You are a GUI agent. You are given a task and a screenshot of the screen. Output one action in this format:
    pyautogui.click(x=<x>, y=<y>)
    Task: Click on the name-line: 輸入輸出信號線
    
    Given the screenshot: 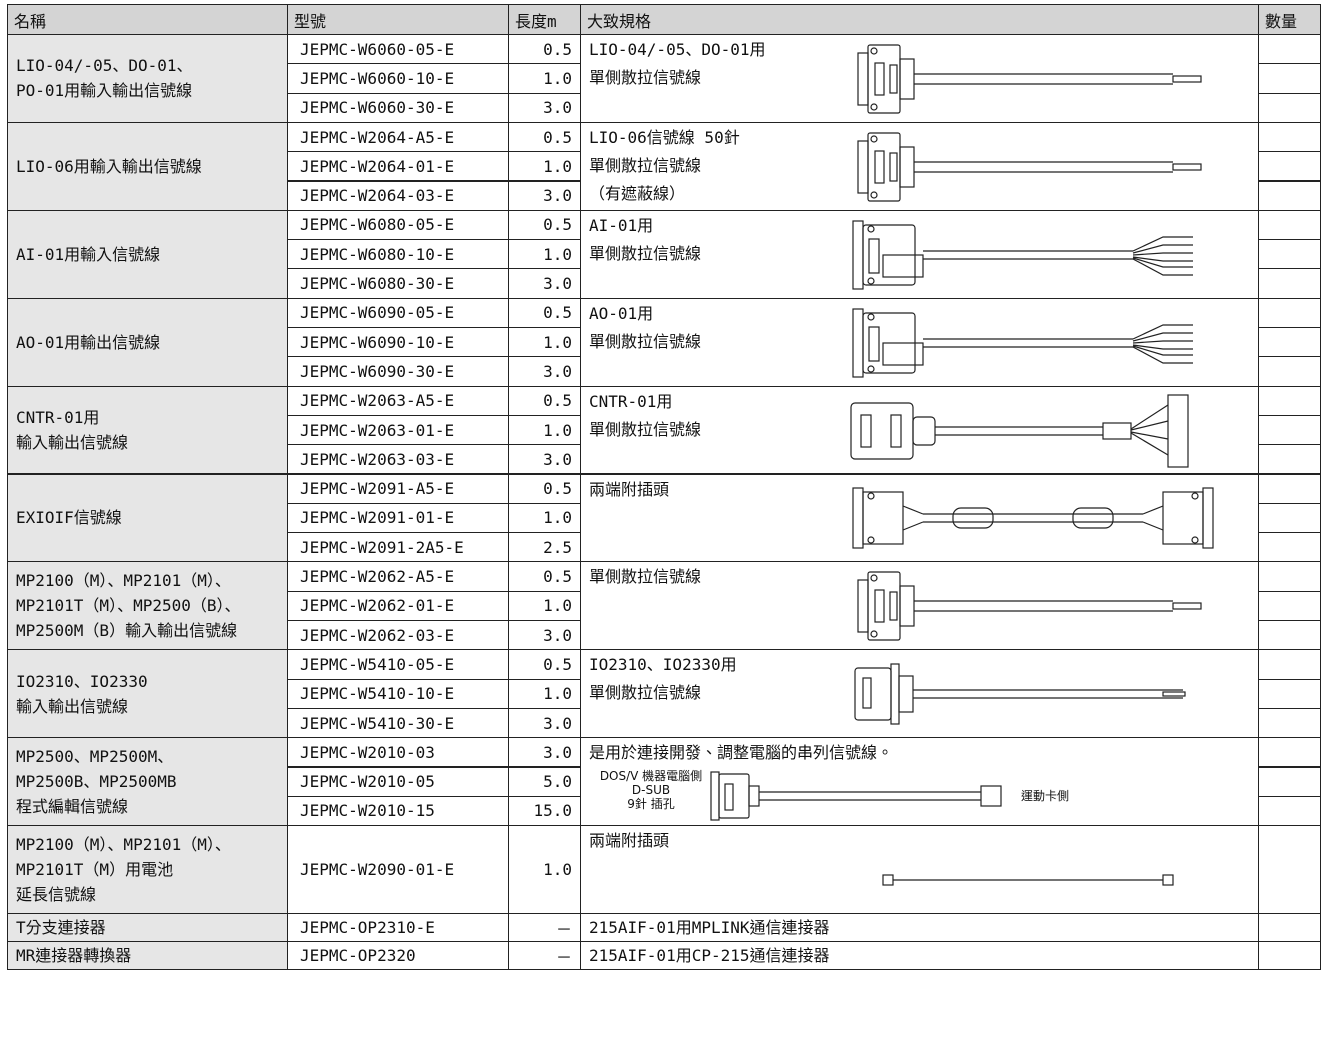 What is the action you would take?
    pyautogui.click(x=72, y=706)
    